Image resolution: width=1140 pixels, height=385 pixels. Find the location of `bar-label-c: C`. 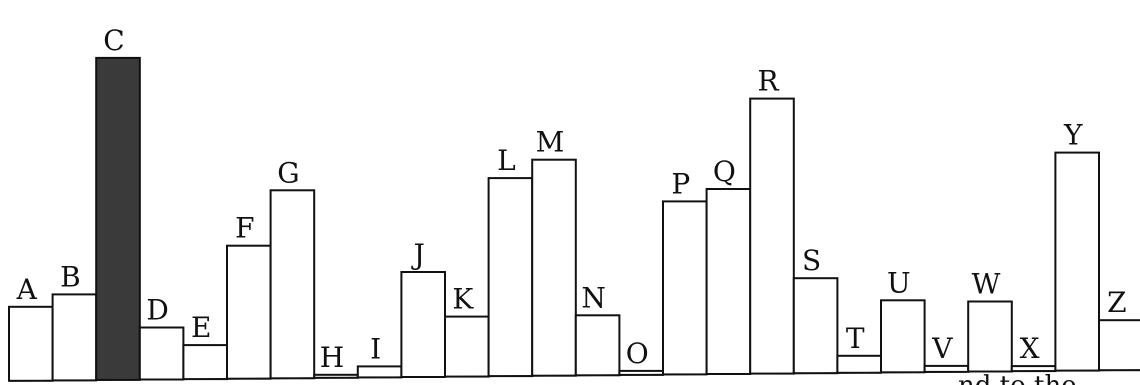

bar-label-c: C is located at coordinates (113, 40).